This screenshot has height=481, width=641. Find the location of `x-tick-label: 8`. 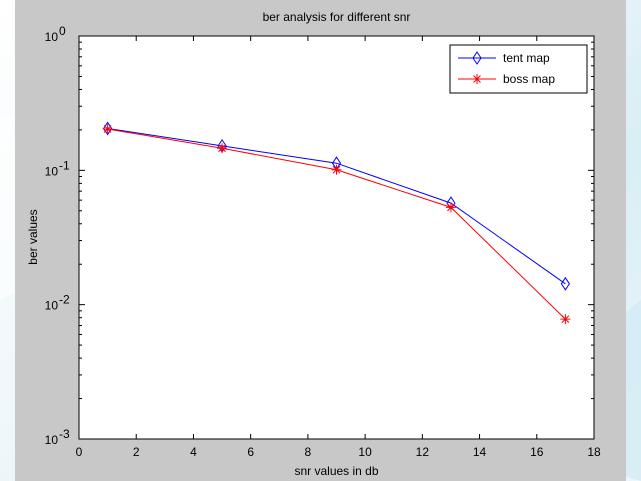

x-tick-label: 8 is located at coordinates (308, 452).